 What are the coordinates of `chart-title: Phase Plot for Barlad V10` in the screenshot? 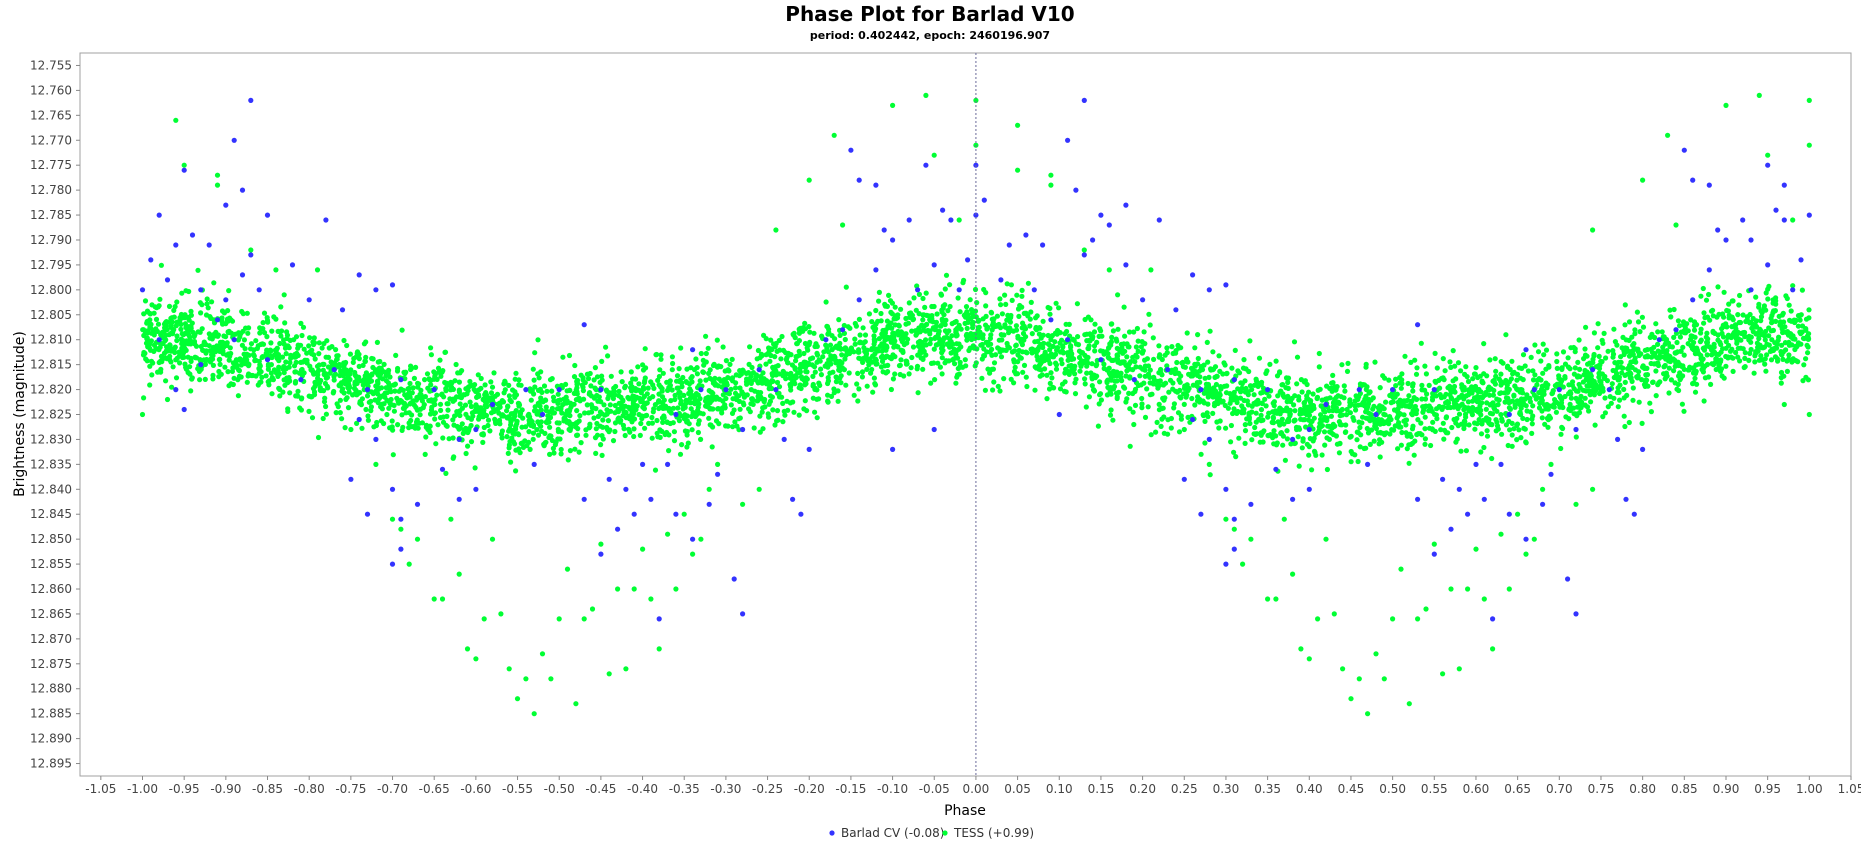 It's located at (929, 14).